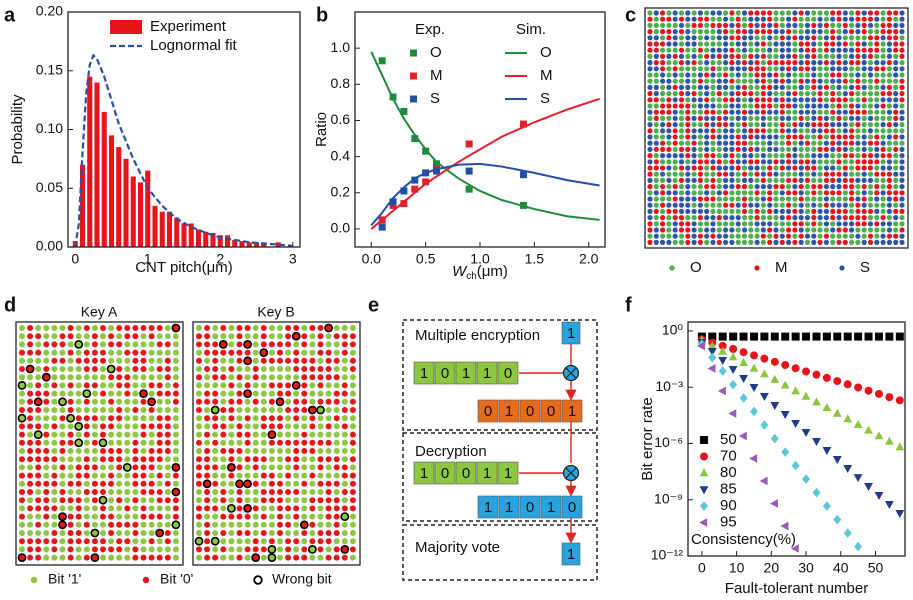 This screenshot has height=600, width=913. Describe the element at coordinates (728, 455) in the screenshot. I see `legend-label: 70` at that location.